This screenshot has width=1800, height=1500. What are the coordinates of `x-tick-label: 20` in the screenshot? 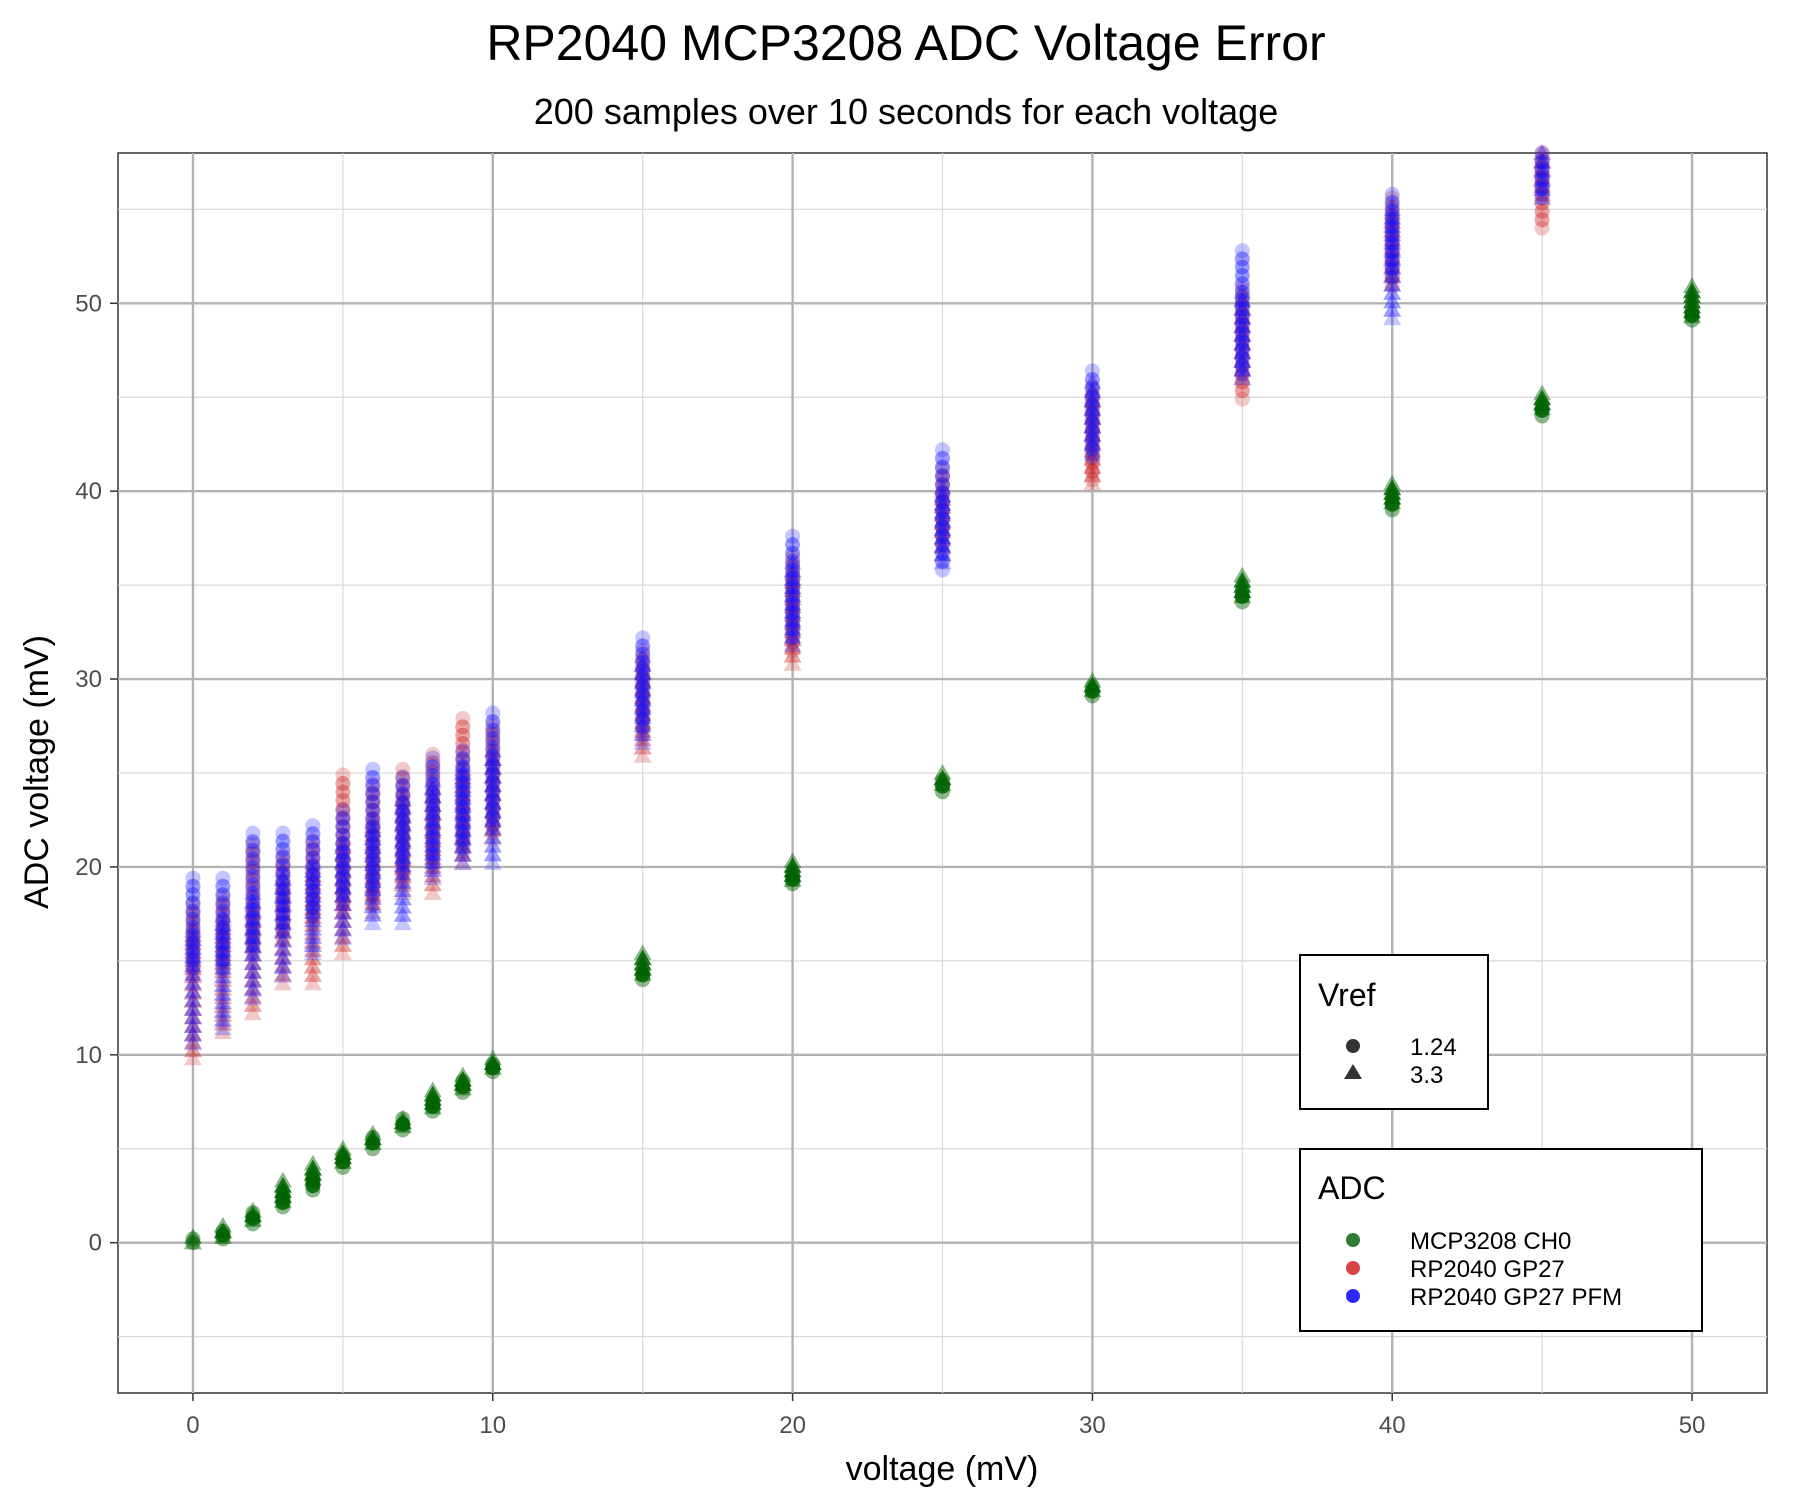 It's located at (792, 1425).